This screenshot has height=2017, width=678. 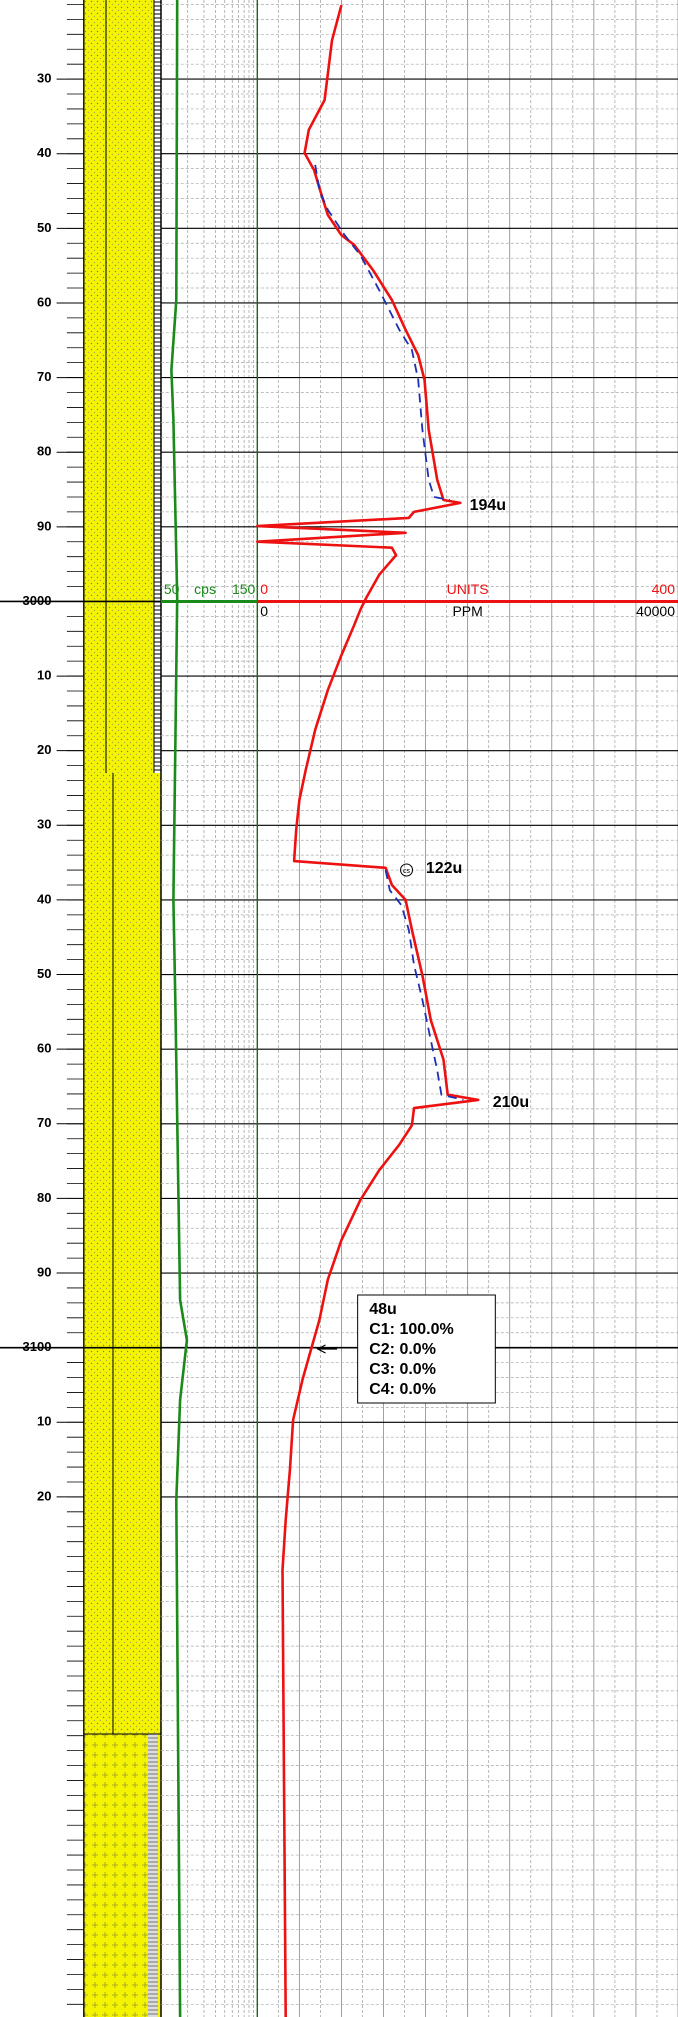 What do you see at coordinates (402, 1369) in the screenshot?
I see `gas-box-line: C3: 0.0%` at bounding box center [402, 1369].